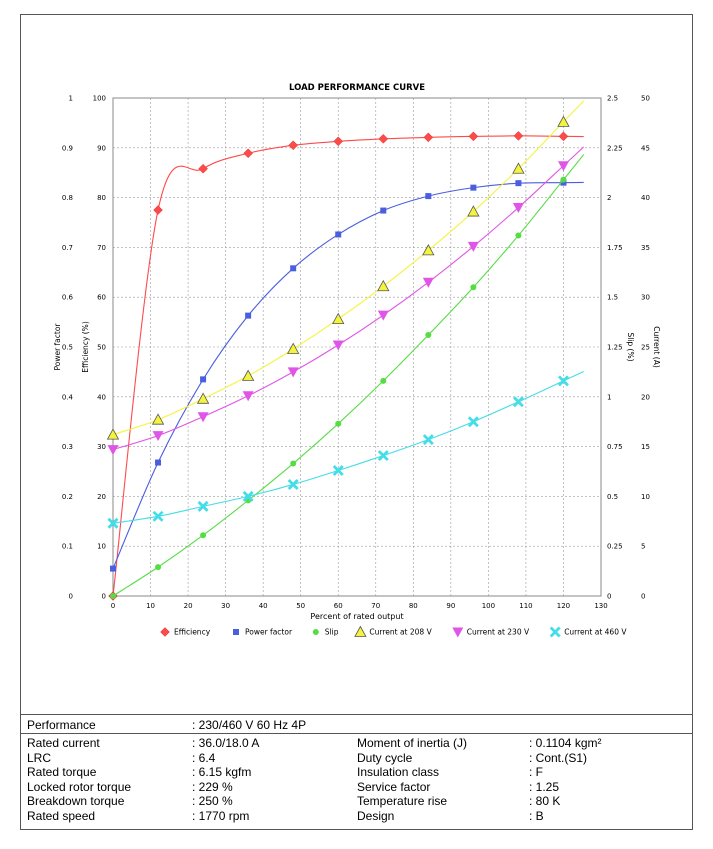 The width and height of the screenshot is (713, 849). Describe the element at coordinates (412, 743) in the screenshot. I see `spec-label: Moment of inertia (J)` at that location.